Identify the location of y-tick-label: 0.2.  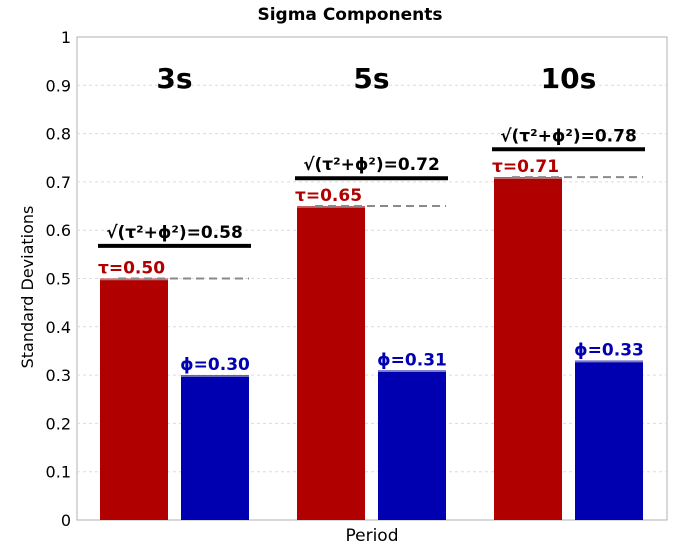
(58, 423).